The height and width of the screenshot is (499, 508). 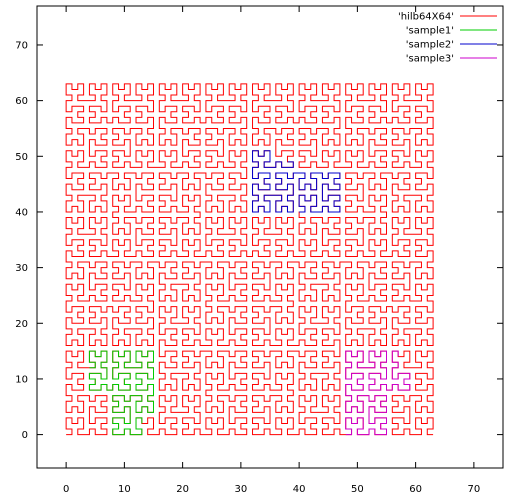 What do you see at coordinates (21, 212) in the screenshot?
I see `y-tick-label: 40` at bounding box center [21, 212].